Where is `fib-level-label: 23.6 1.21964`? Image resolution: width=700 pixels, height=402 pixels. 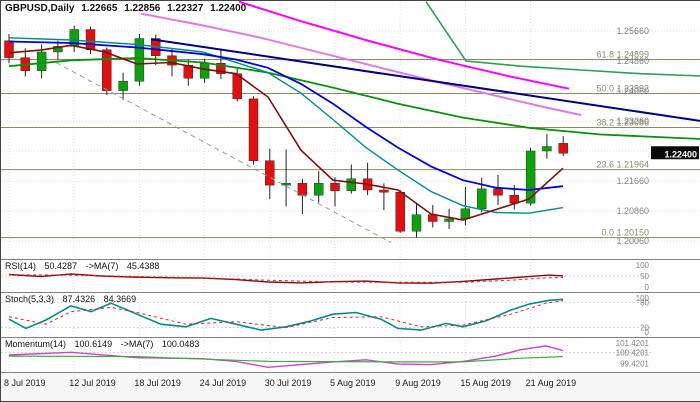
fib-level-label: 23.6 1.21964 is located at coordinates (622, 165).